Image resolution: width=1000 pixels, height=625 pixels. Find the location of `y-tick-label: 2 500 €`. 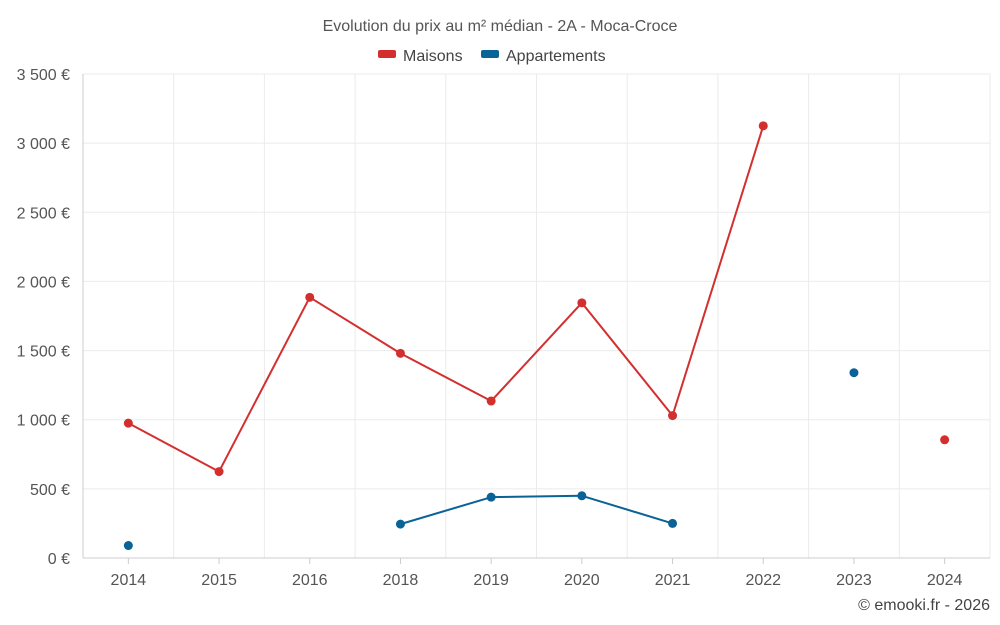

y-tick-label: 2 500 € is located at coordinates (43, 213).